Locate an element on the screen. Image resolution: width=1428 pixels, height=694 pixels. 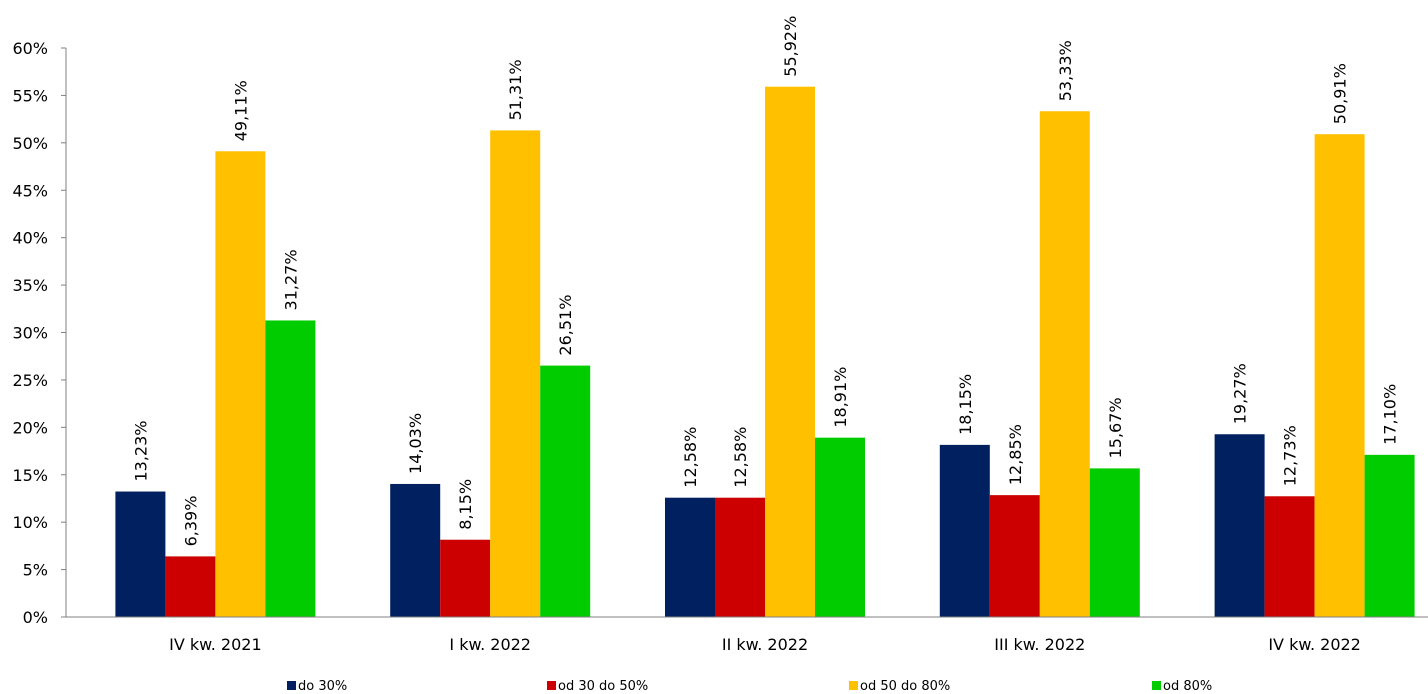
data-label: 14,03% is located at coordinates (415, 443).